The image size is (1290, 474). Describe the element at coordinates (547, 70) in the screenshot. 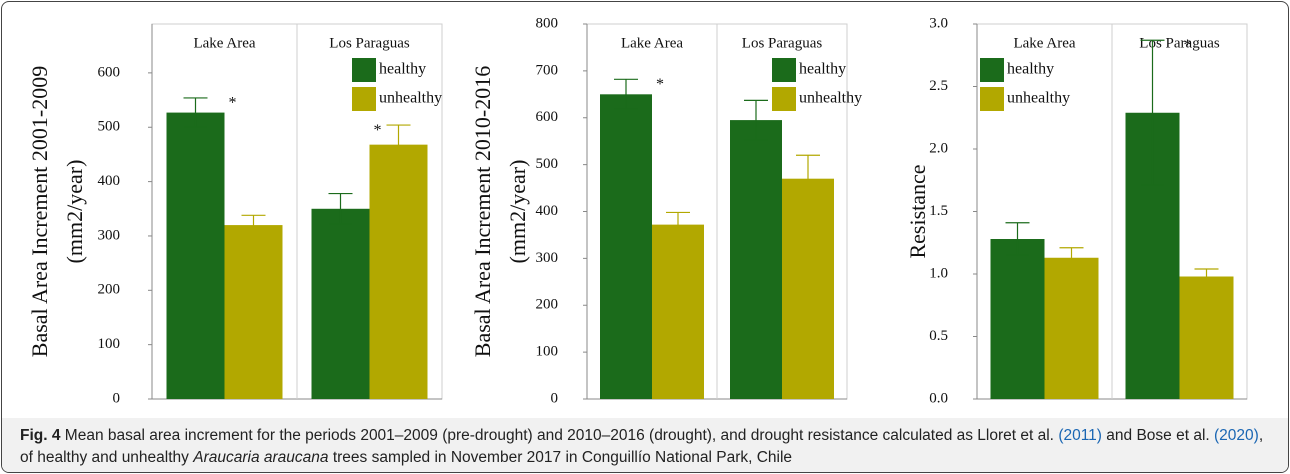

I see `y-tick-label: 700` at that location.